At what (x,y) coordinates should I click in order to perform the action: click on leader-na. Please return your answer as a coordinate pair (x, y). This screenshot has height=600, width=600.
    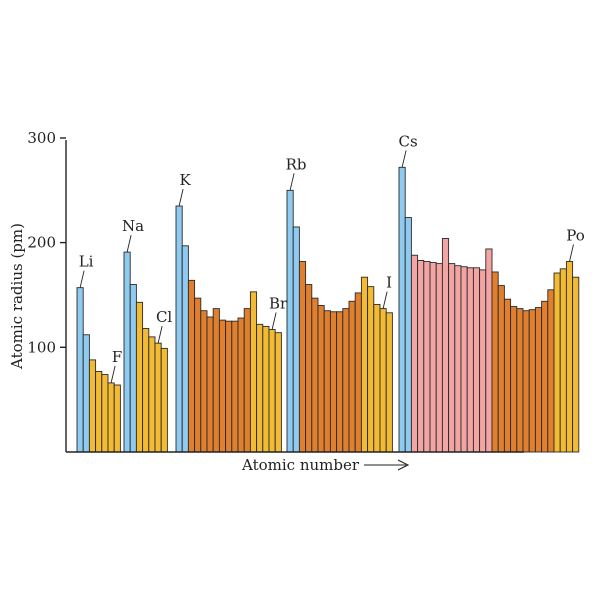
    Looking at the image, I should click on (129, 243).